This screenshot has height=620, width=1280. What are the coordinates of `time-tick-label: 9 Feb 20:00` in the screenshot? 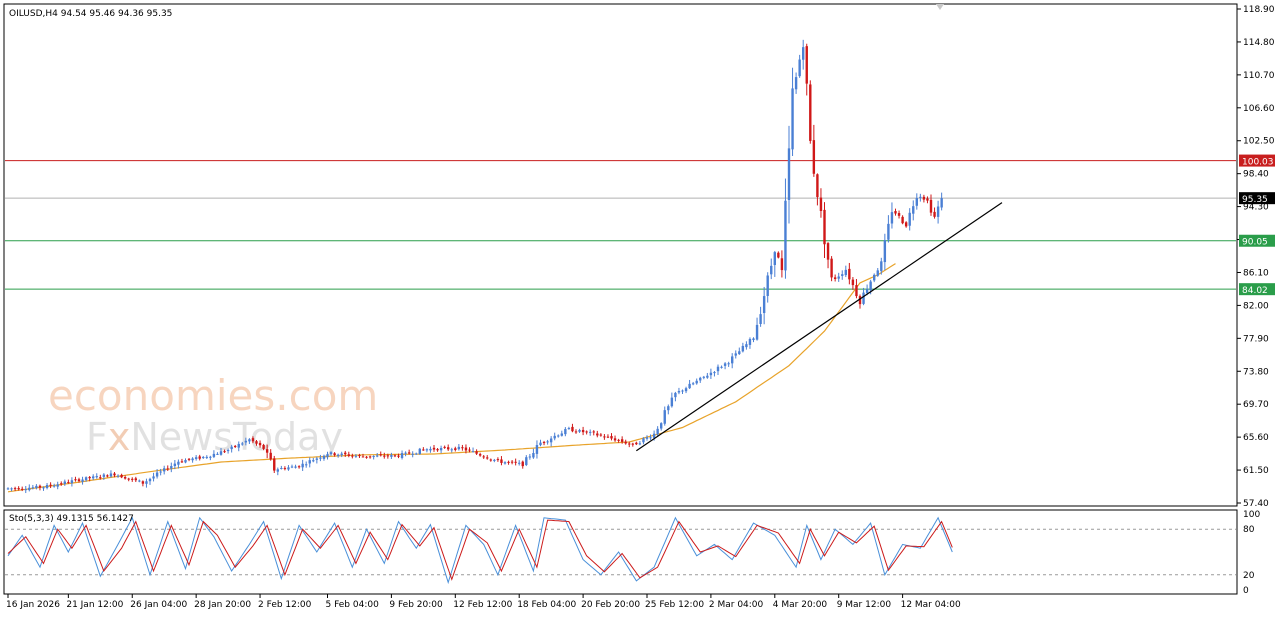 It's located at (416, 605).